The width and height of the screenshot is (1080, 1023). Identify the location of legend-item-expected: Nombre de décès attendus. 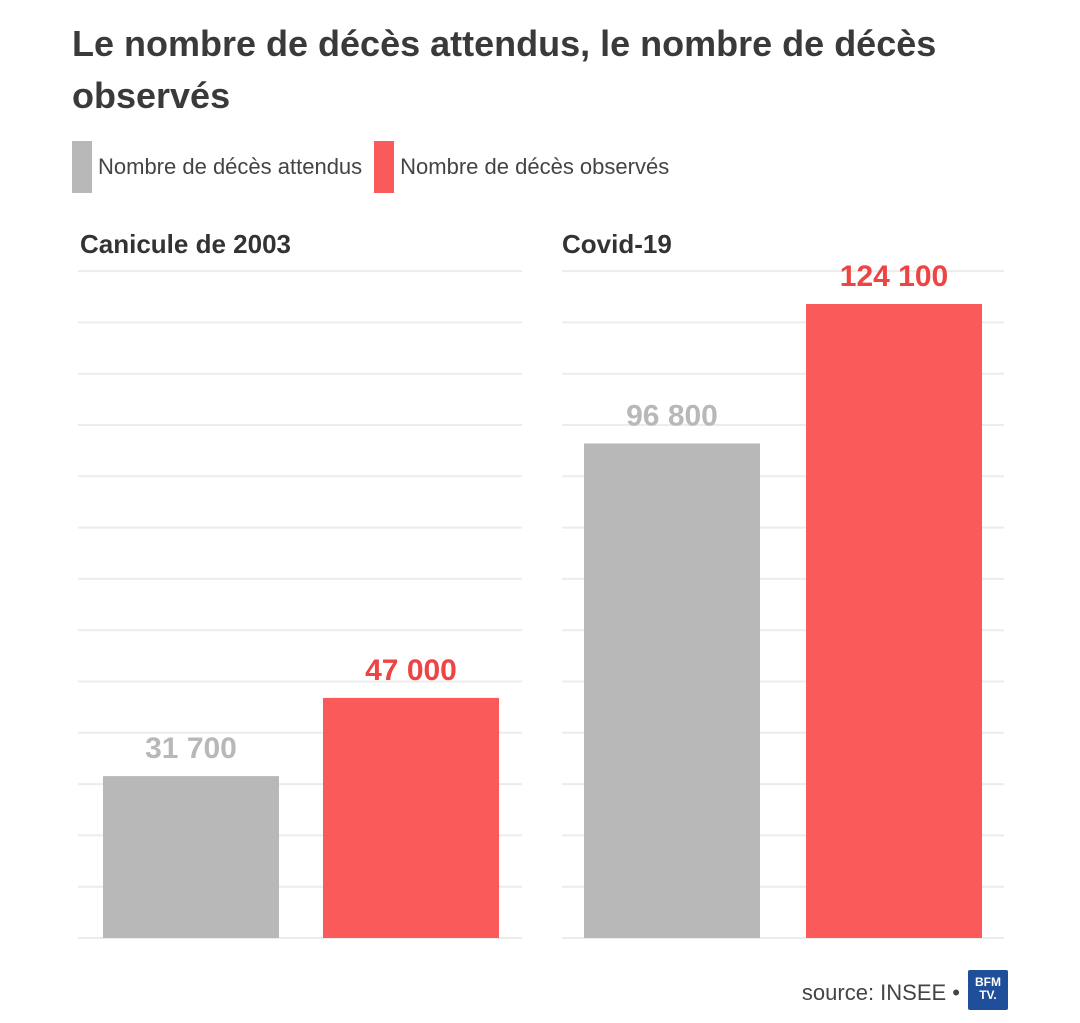
(217, 167).